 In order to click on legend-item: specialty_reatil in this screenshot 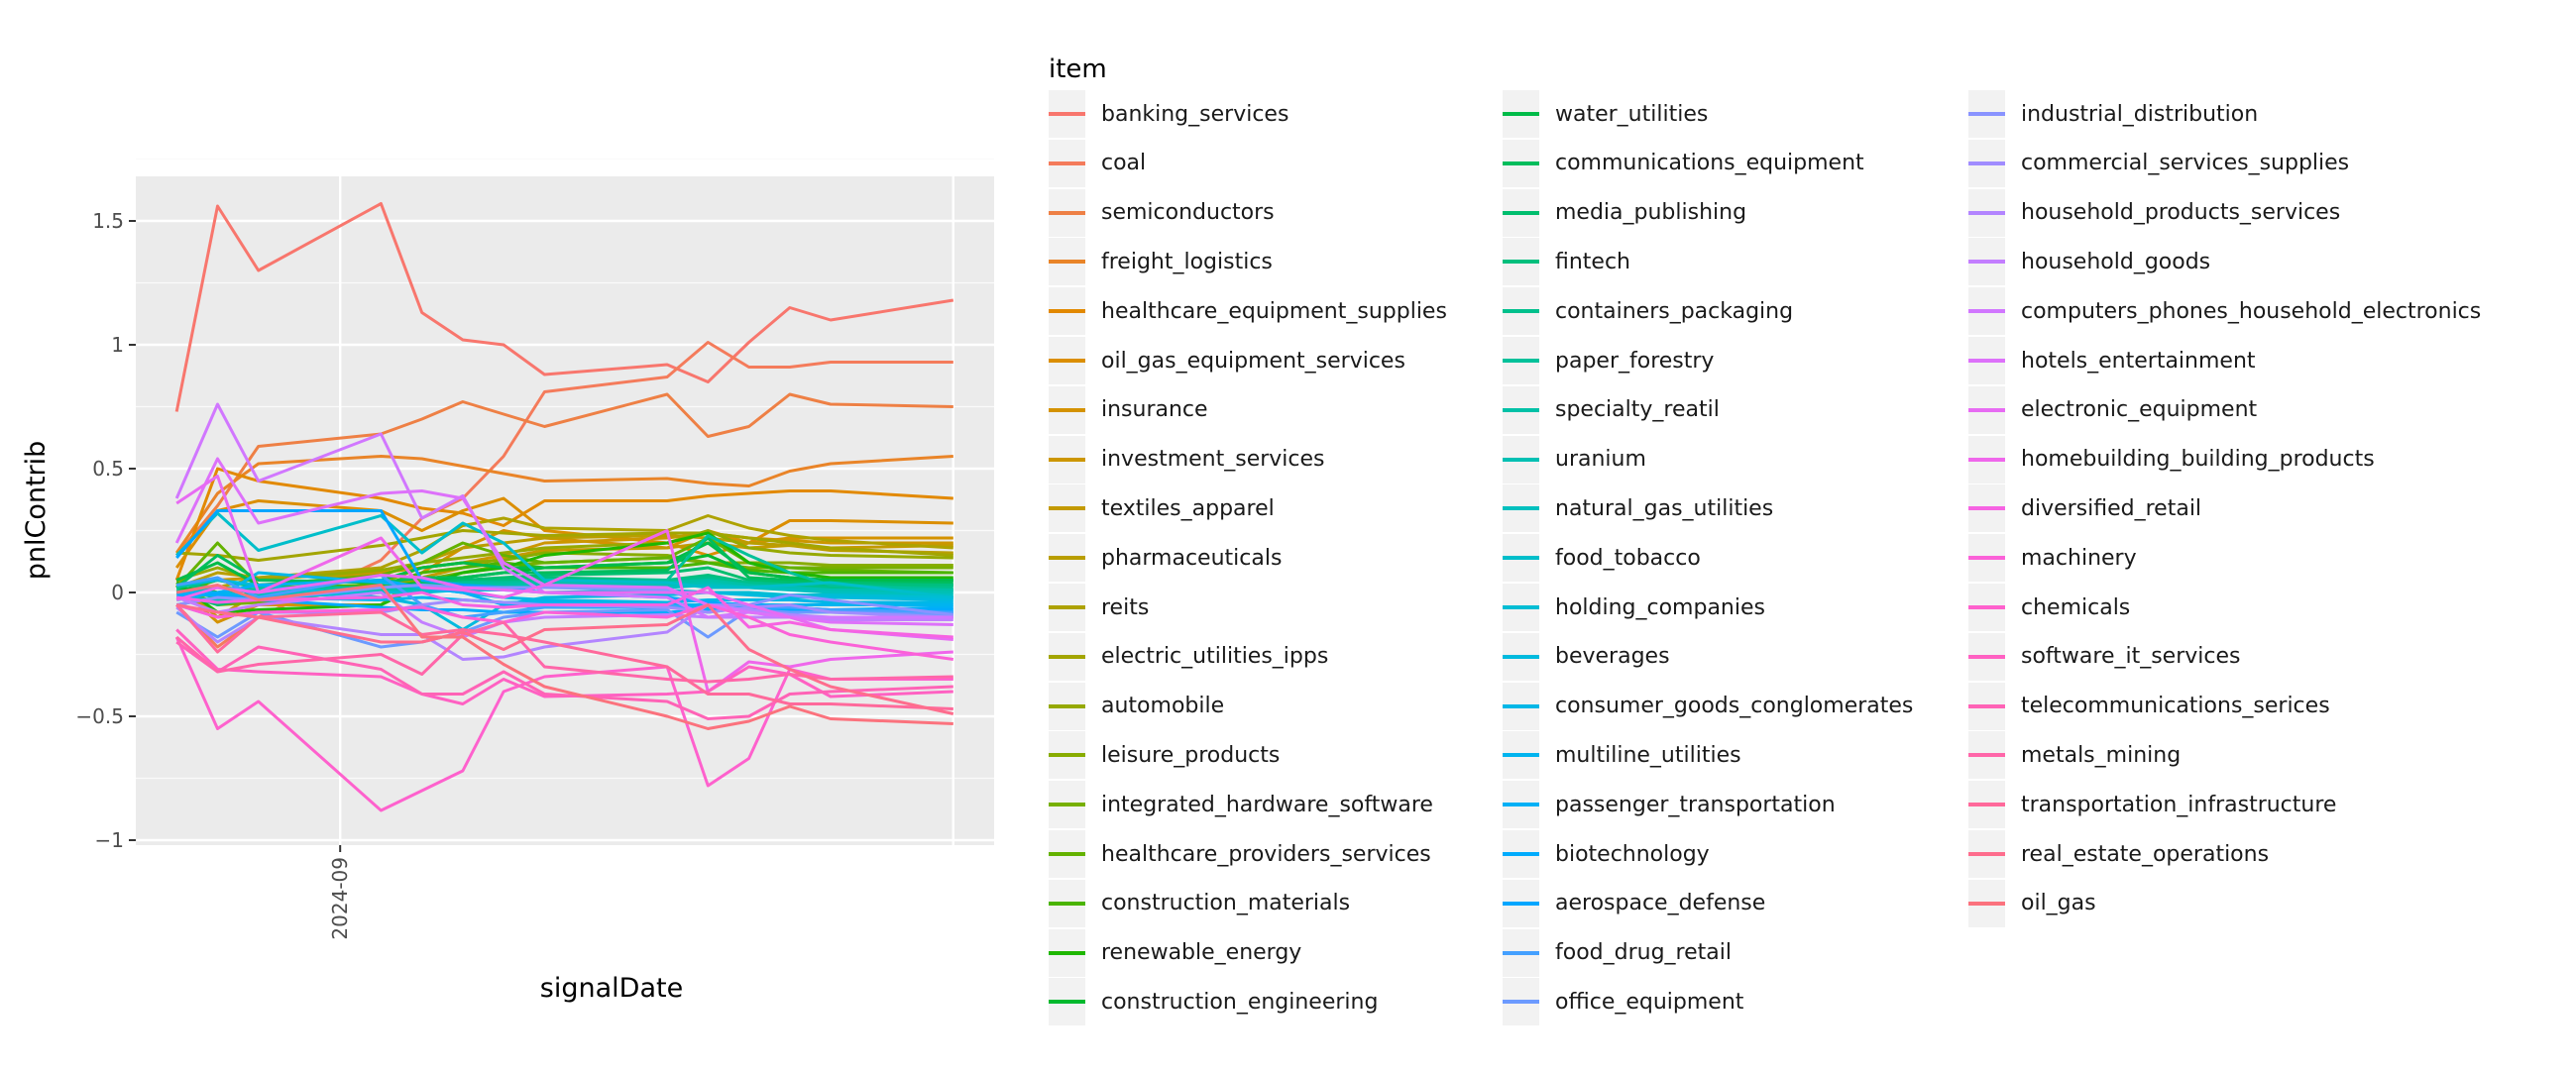, I will do `click(1611, 410)`.